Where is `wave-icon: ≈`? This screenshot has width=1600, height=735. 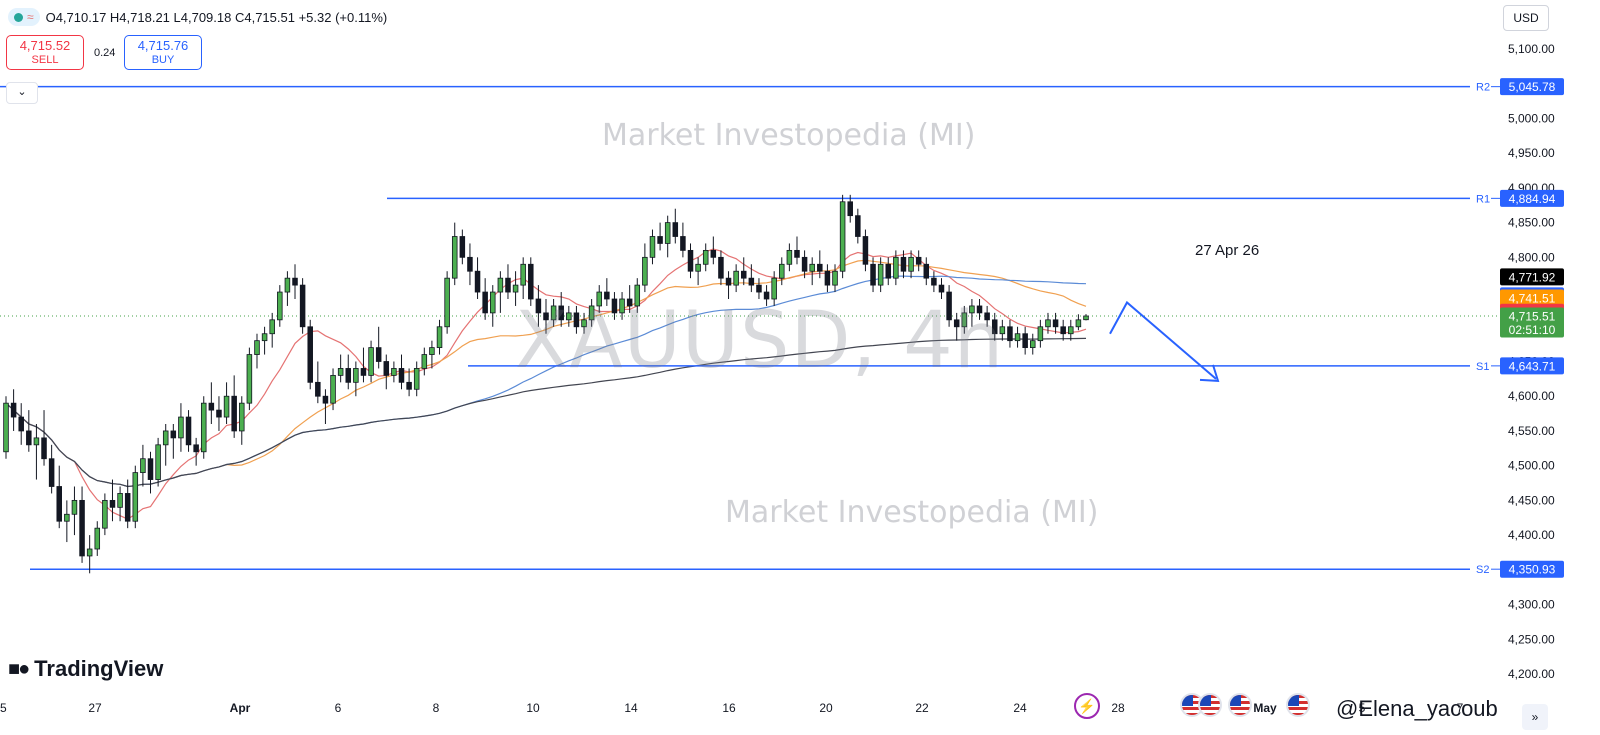
wave-icon: ≈ is located at coordinates (30, 17).